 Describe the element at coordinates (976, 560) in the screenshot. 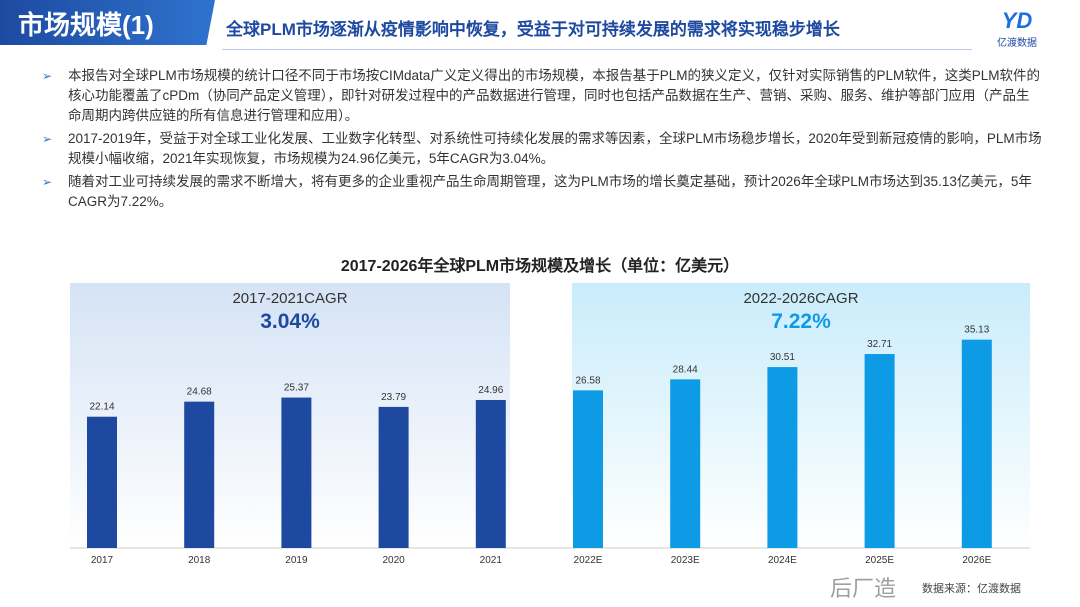

I see `x-tick-label: 2026E` at that location.